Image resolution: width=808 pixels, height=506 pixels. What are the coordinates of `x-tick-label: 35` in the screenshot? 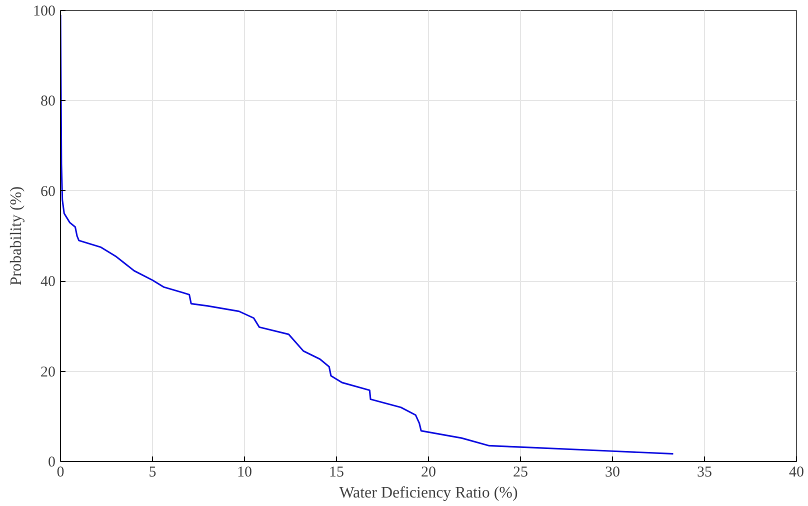 It's located at (704, 472).